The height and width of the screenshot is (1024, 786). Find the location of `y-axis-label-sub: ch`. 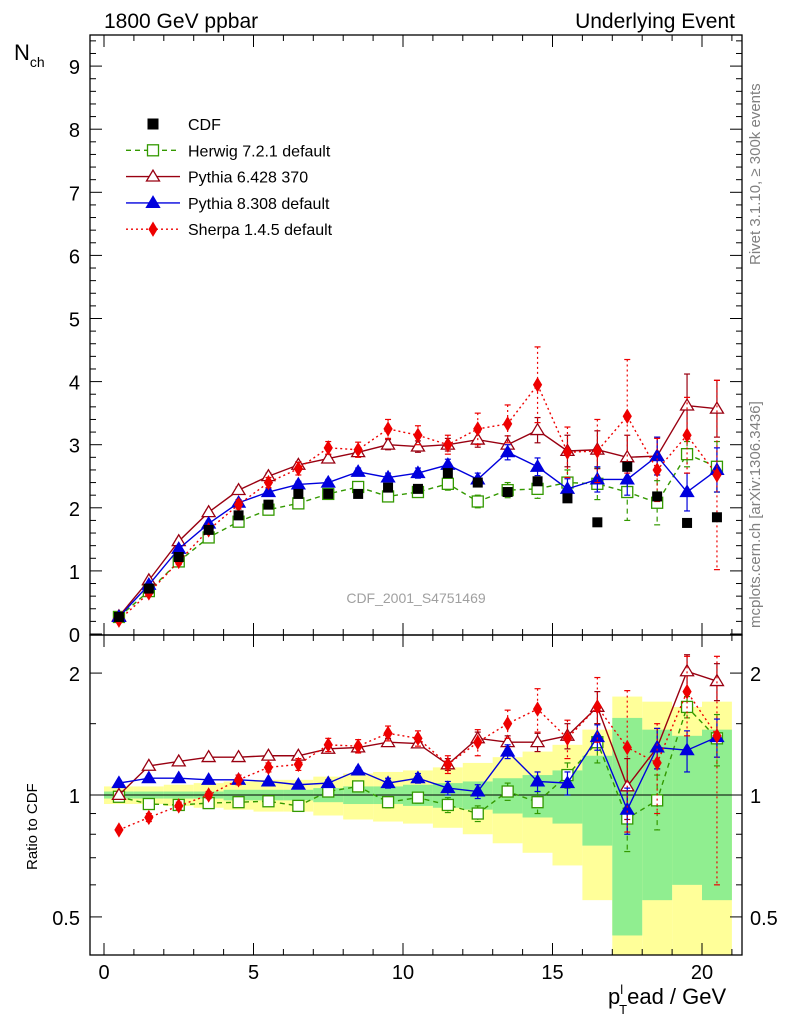

y-axis-label-sub: ch is located at coordinates (37, 62).